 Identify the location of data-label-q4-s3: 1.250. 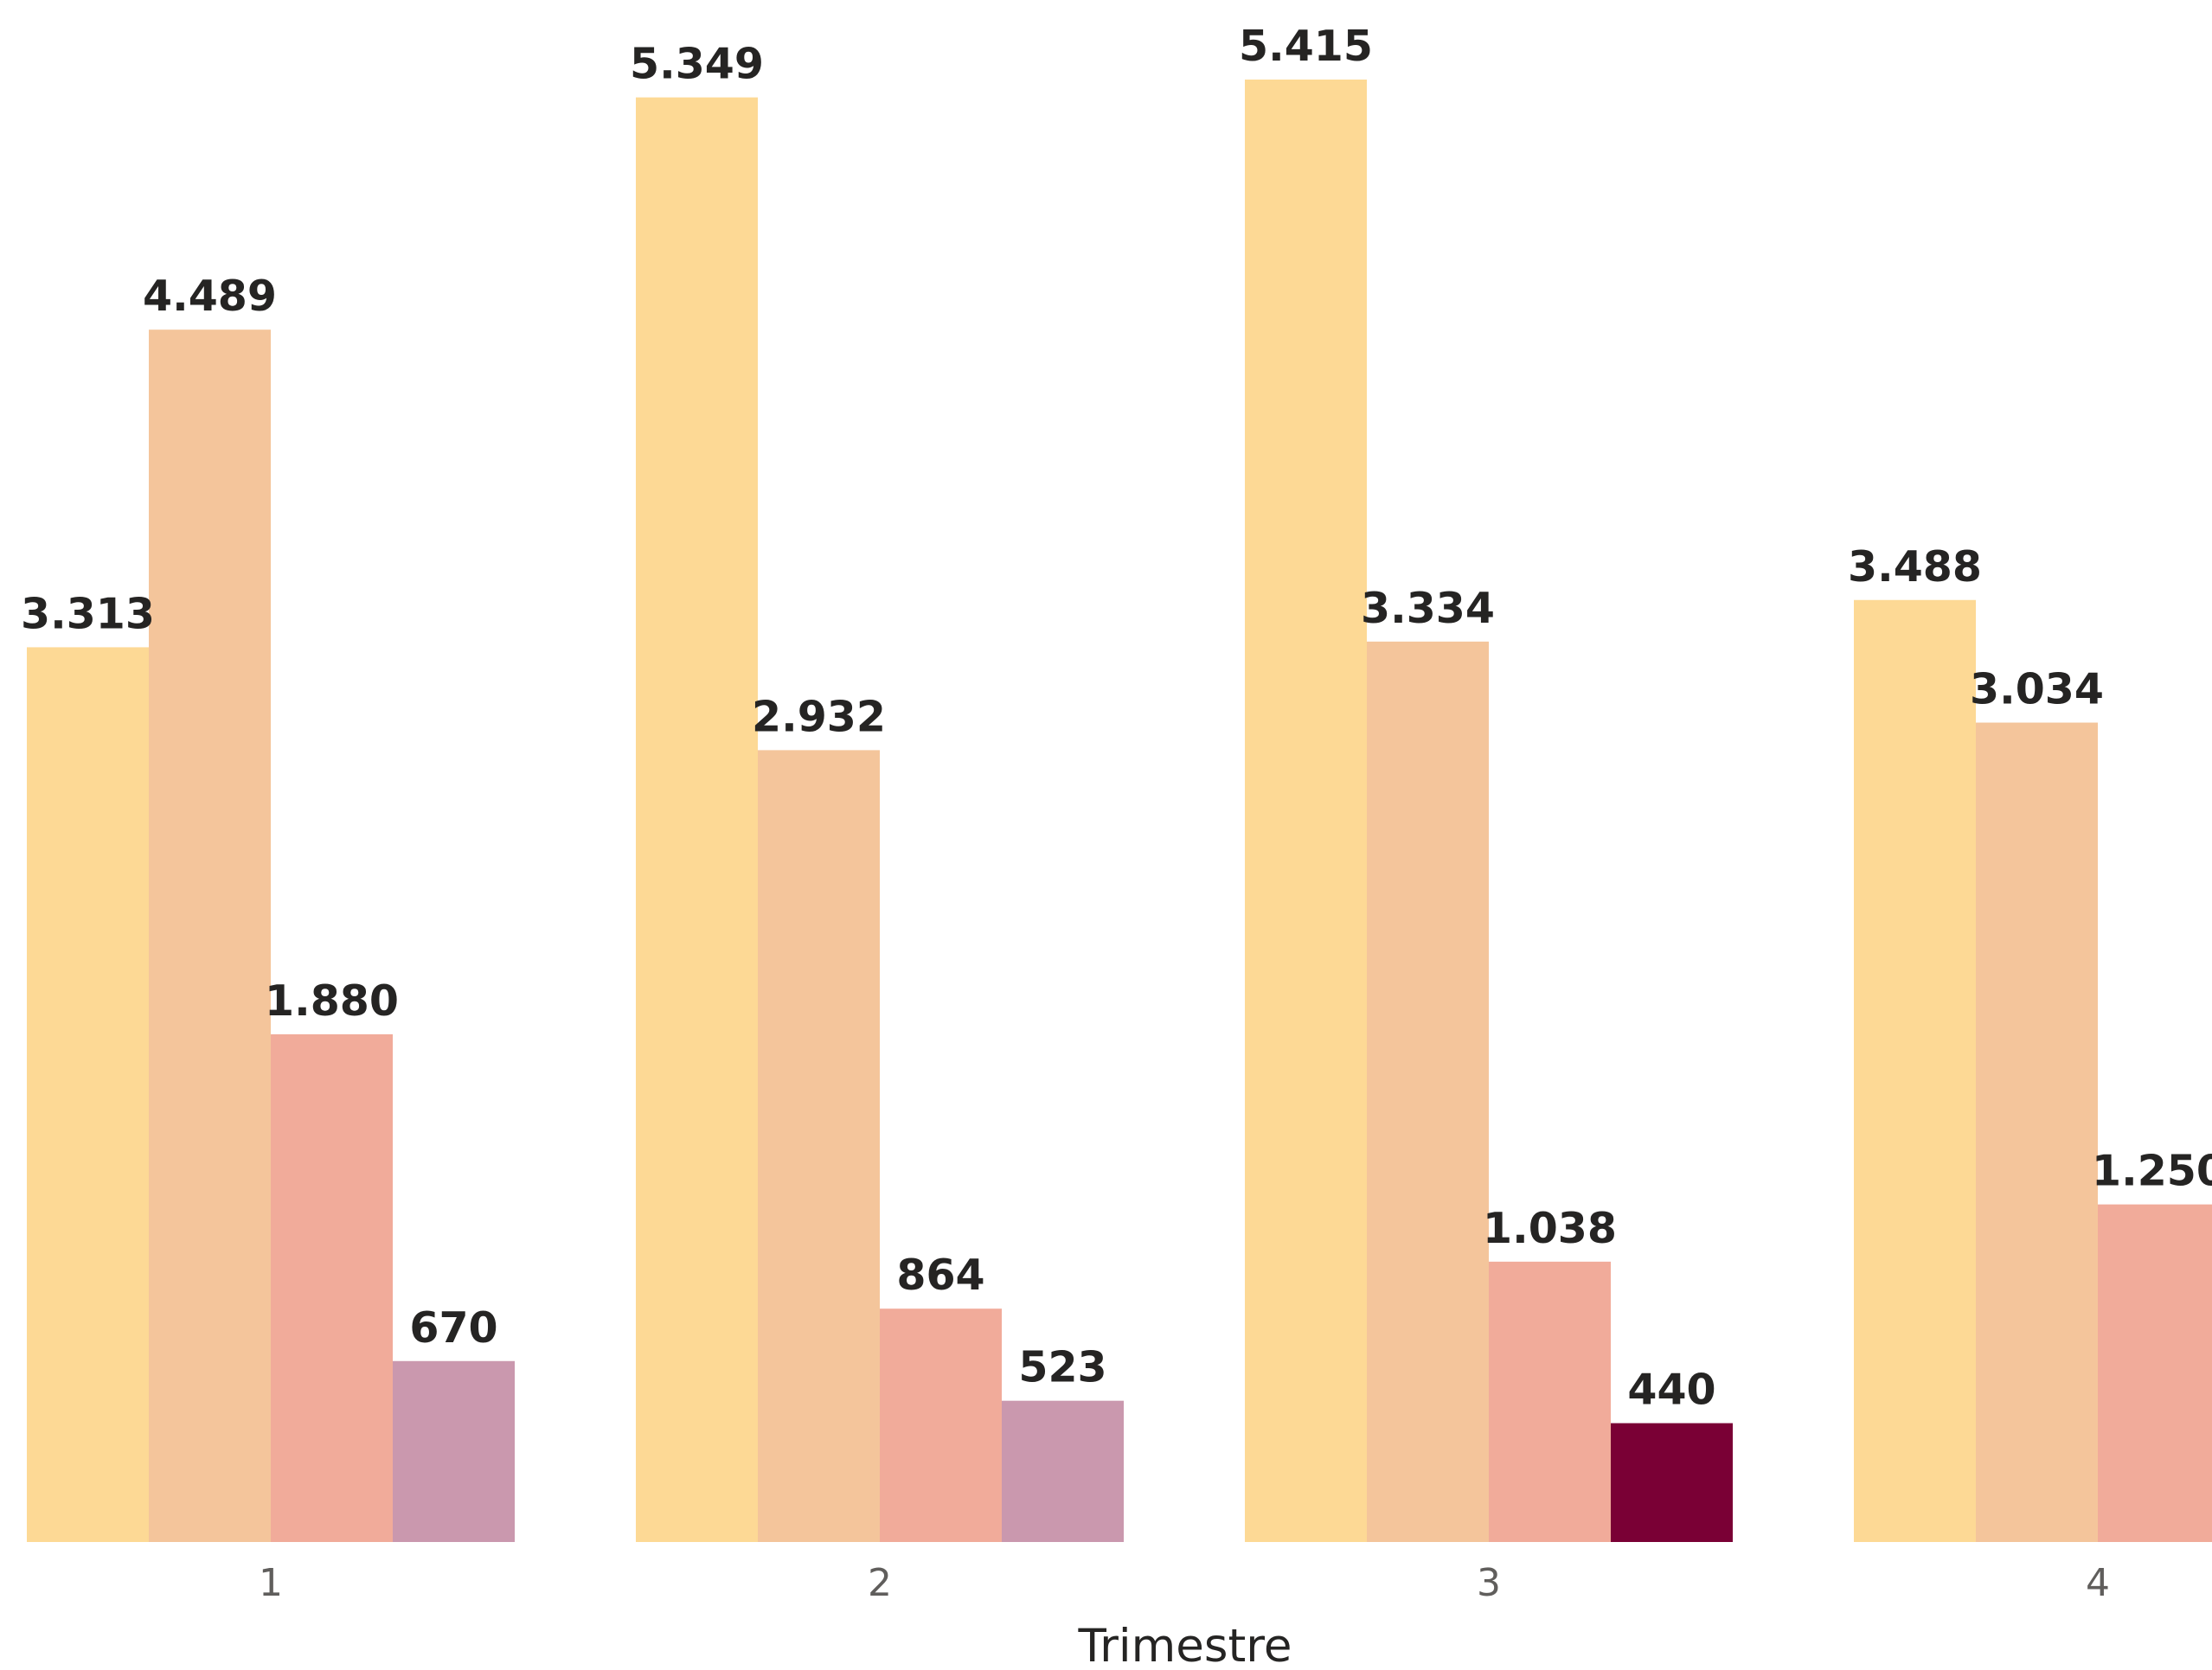
(2152, 1171).